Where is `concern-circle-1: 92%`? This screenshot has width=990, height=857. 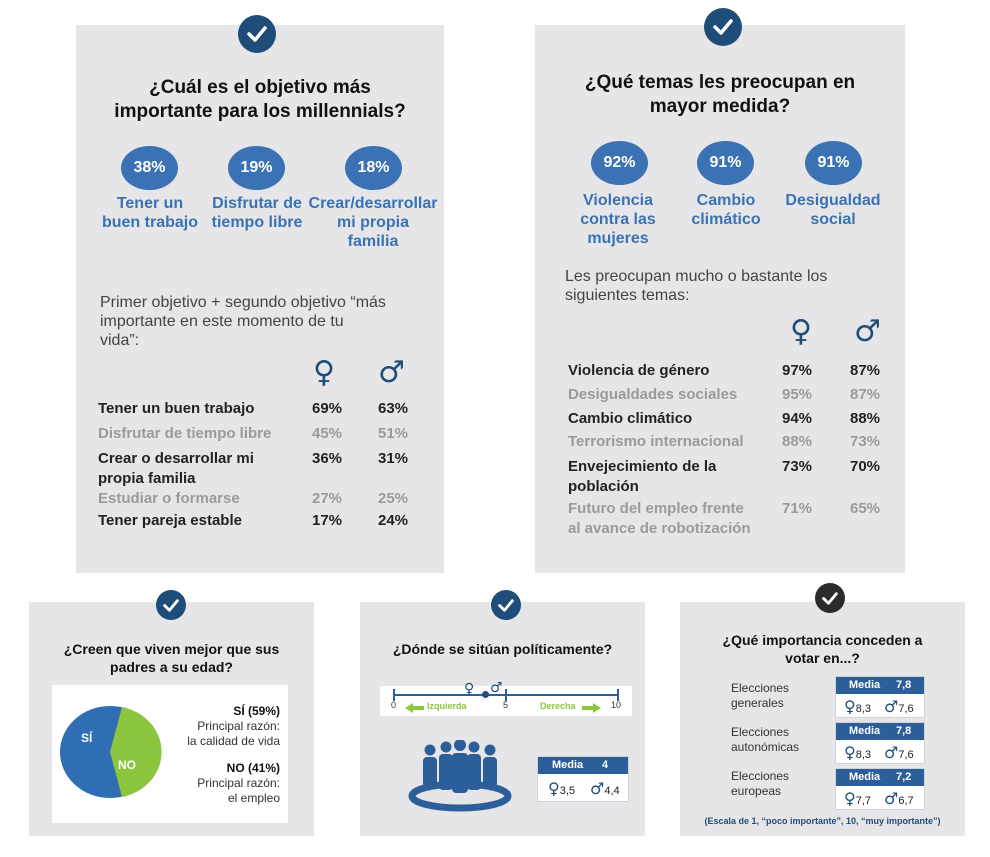 concern-circle-1: 92% is located at coordinates (619, 163).